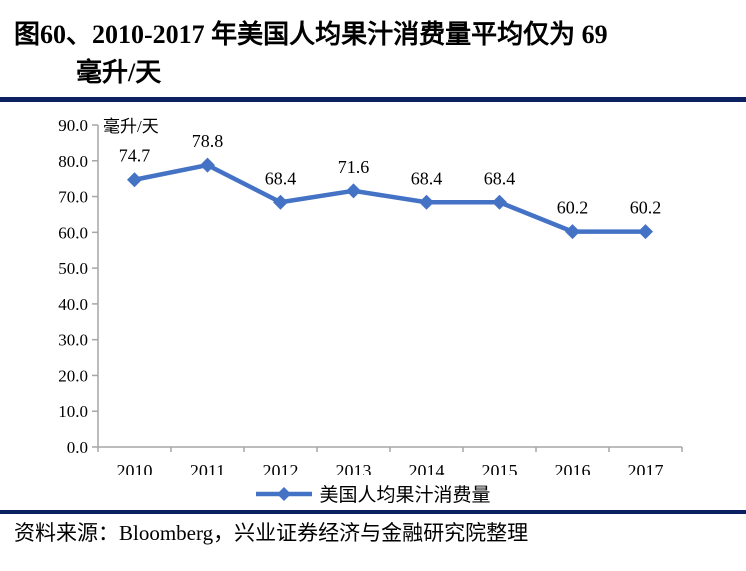 This screenshot has height=571, width=746. I want to click on y-axis-label: 30.0, so click(73, 340).